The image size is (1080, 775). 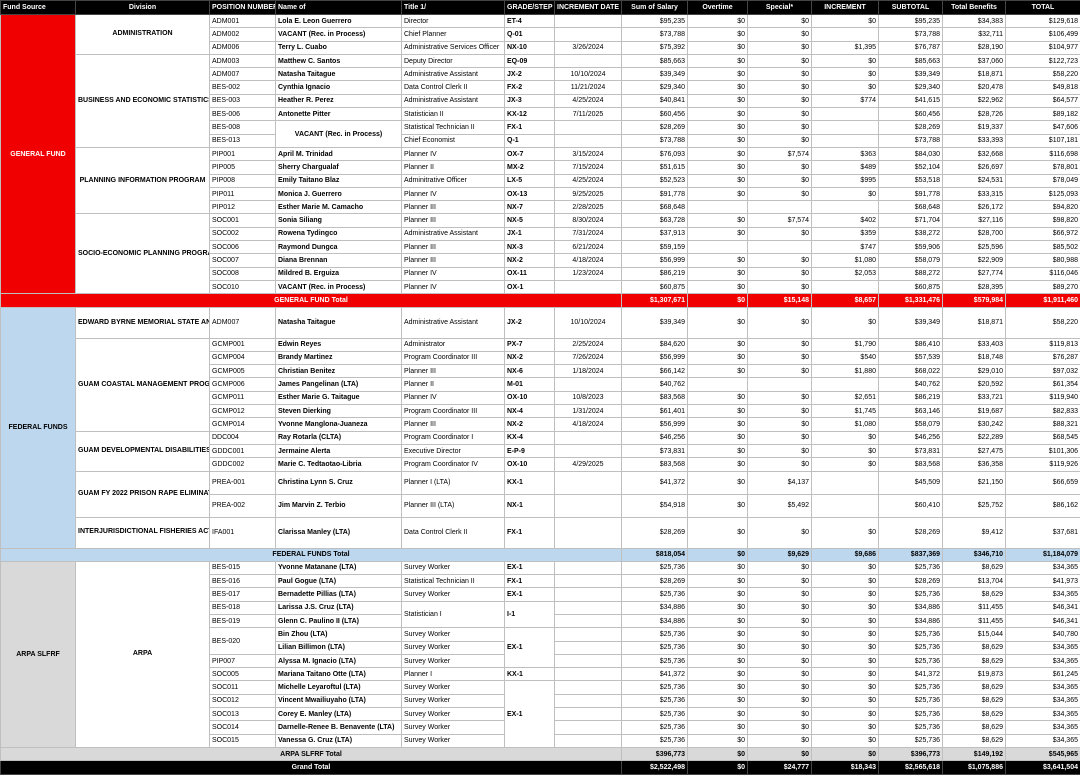 What do you see at coordinates (530, 411) in the screenshot?
I see `cell-grade: NX-4` at bounding box center [530, 411].